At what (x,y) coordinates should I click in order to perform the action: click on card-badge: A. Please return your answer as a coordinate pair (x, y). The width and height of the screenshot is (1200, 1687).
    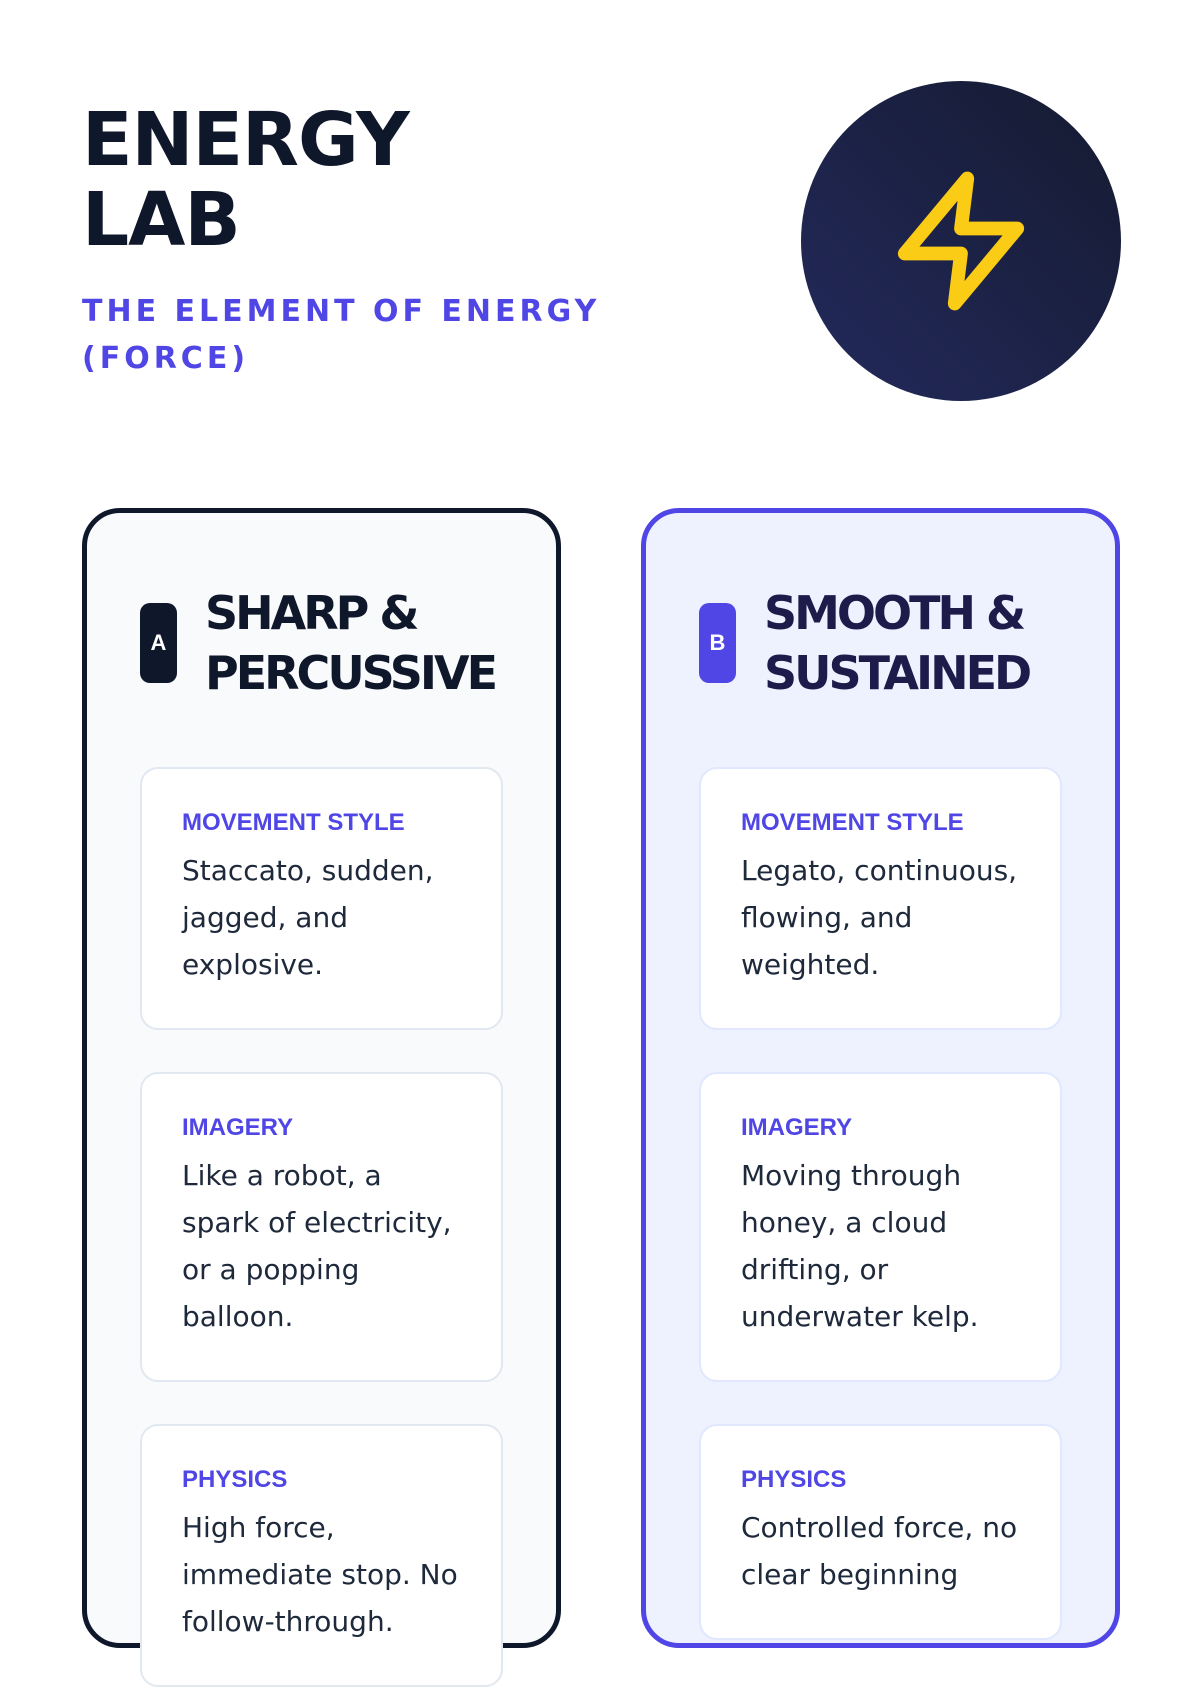
    Looking at the image, I should click on (158, 643).